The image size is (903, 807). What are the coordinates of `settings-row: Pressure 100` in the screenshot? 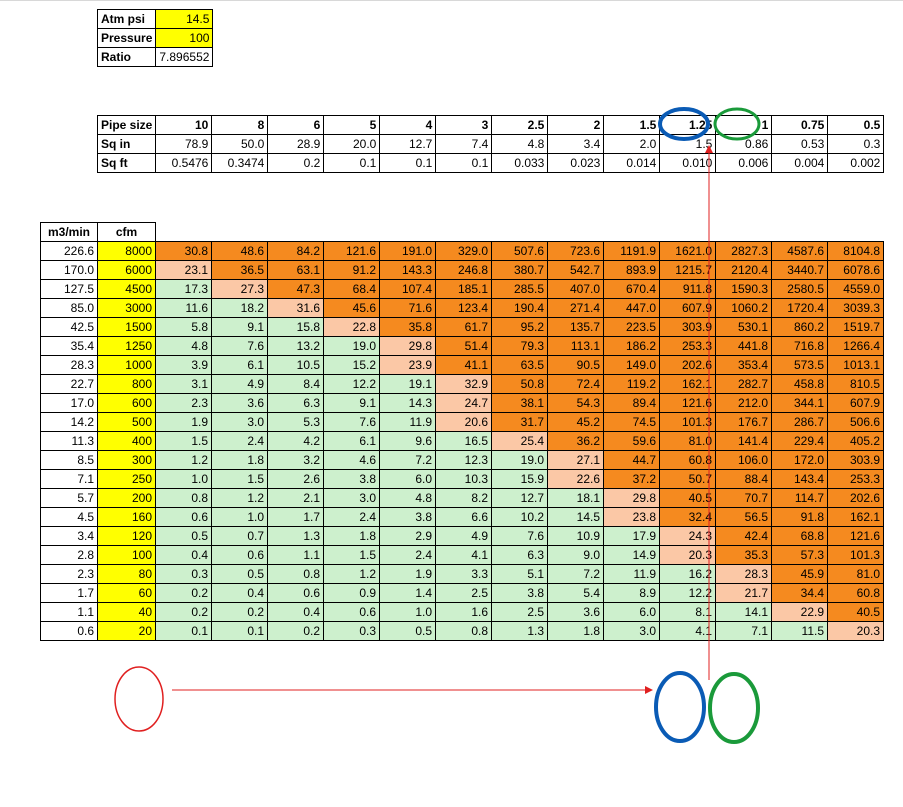 It's located at (155, 38).